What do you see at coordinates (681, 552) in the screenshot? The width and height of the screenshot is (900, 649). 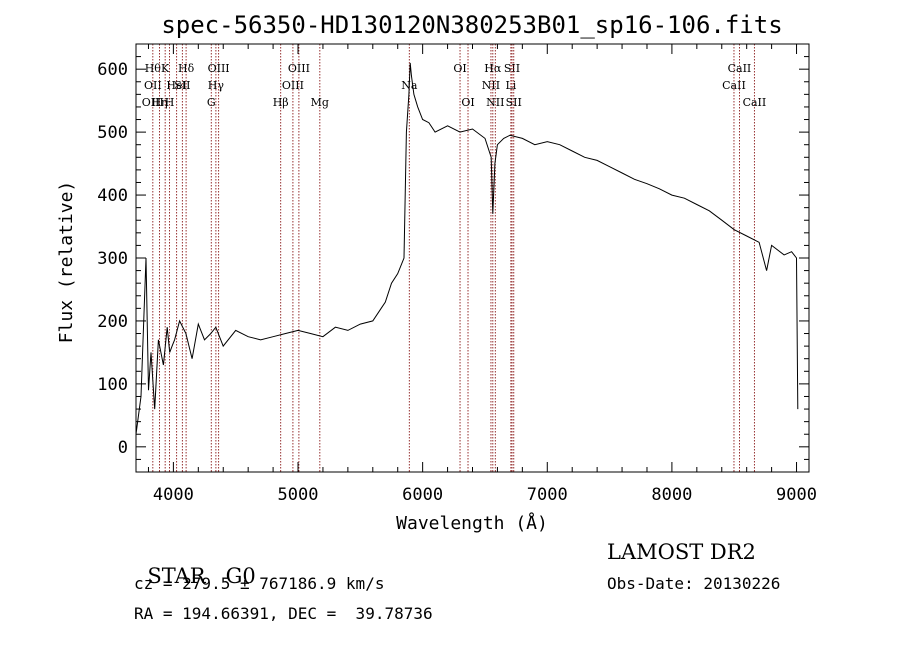 I see `survey-label: LAMOST DR2` at bounding box center [681, 552].